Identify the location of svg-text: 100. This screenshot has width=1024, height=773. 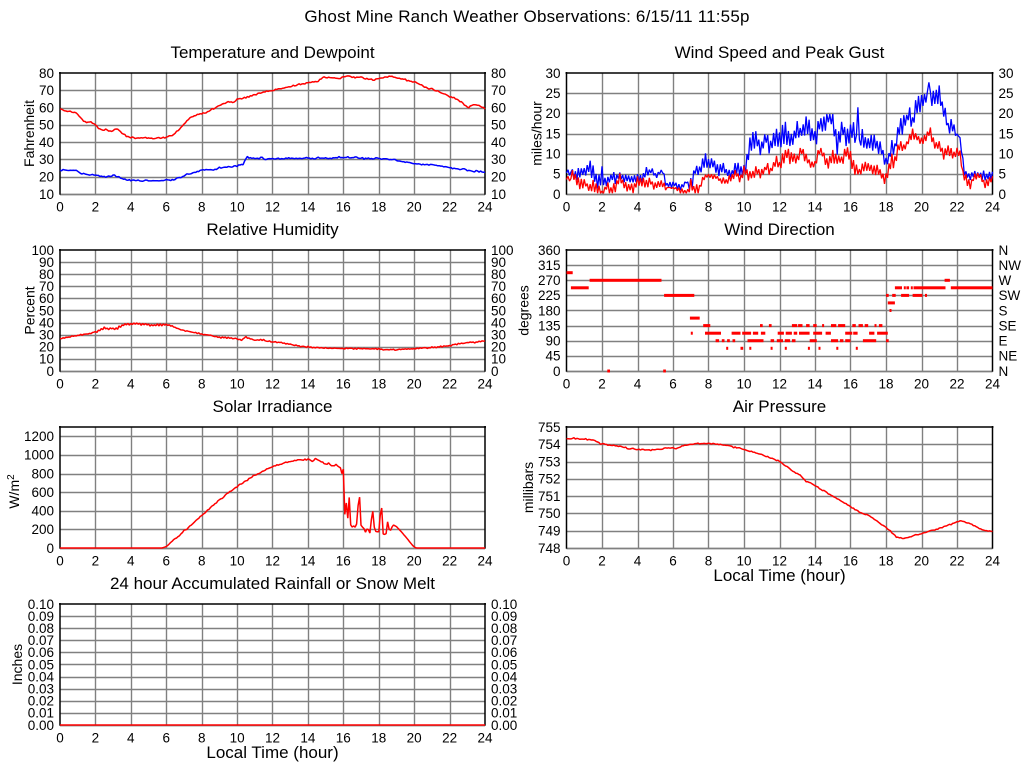
(502, 250).